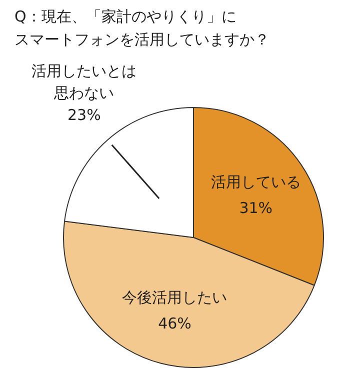 The image size is (350, 373). I want to click on data-label: 46%, so click(175, 323).